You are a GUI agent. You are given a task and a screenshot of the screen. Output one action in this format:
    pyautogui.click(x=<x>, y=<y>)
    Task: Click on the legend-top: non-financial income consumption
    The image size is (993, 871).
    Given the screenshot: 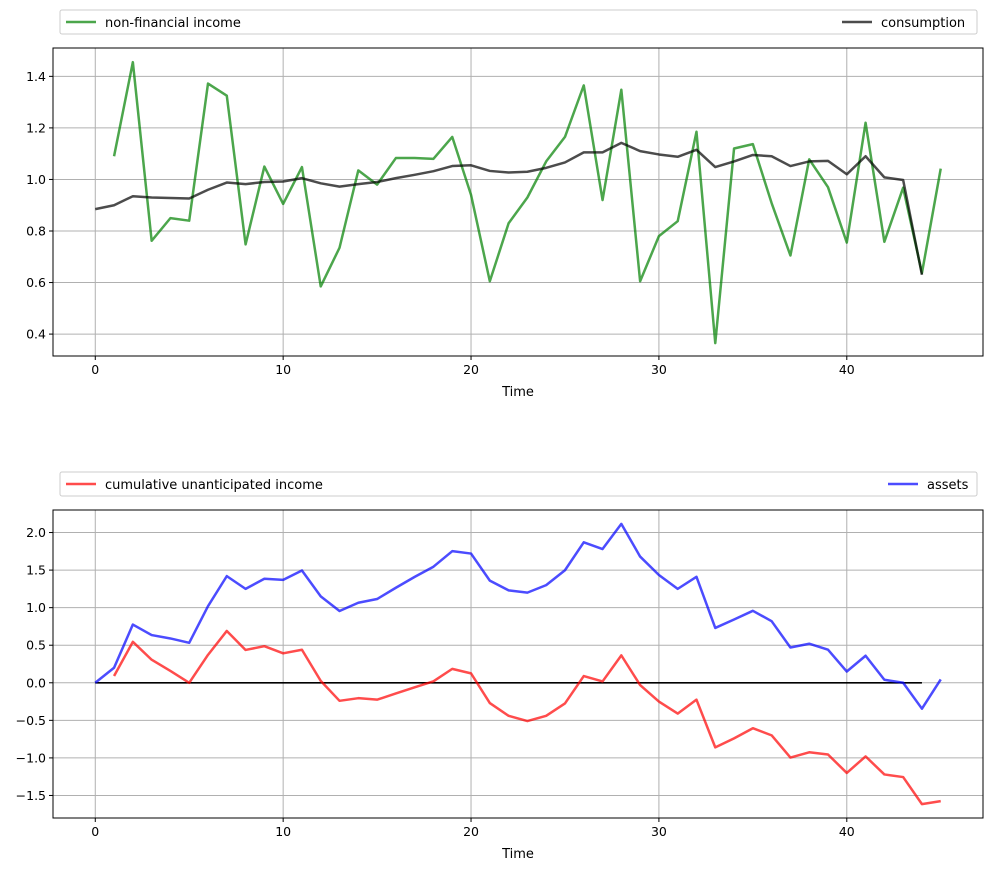 What is the action you would take?
    pyautogui.click(x=518, y=22)
    